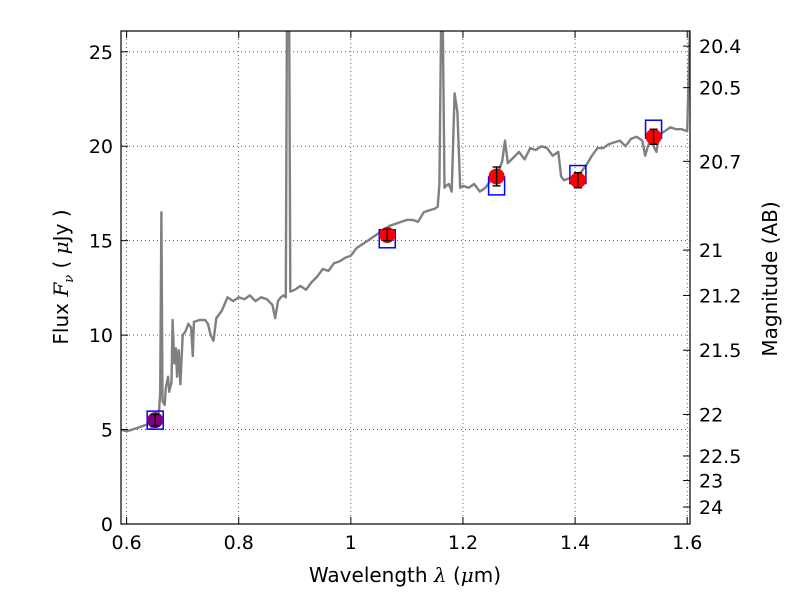  I want to click on mag-tick-label: 21, so click(711, 251).